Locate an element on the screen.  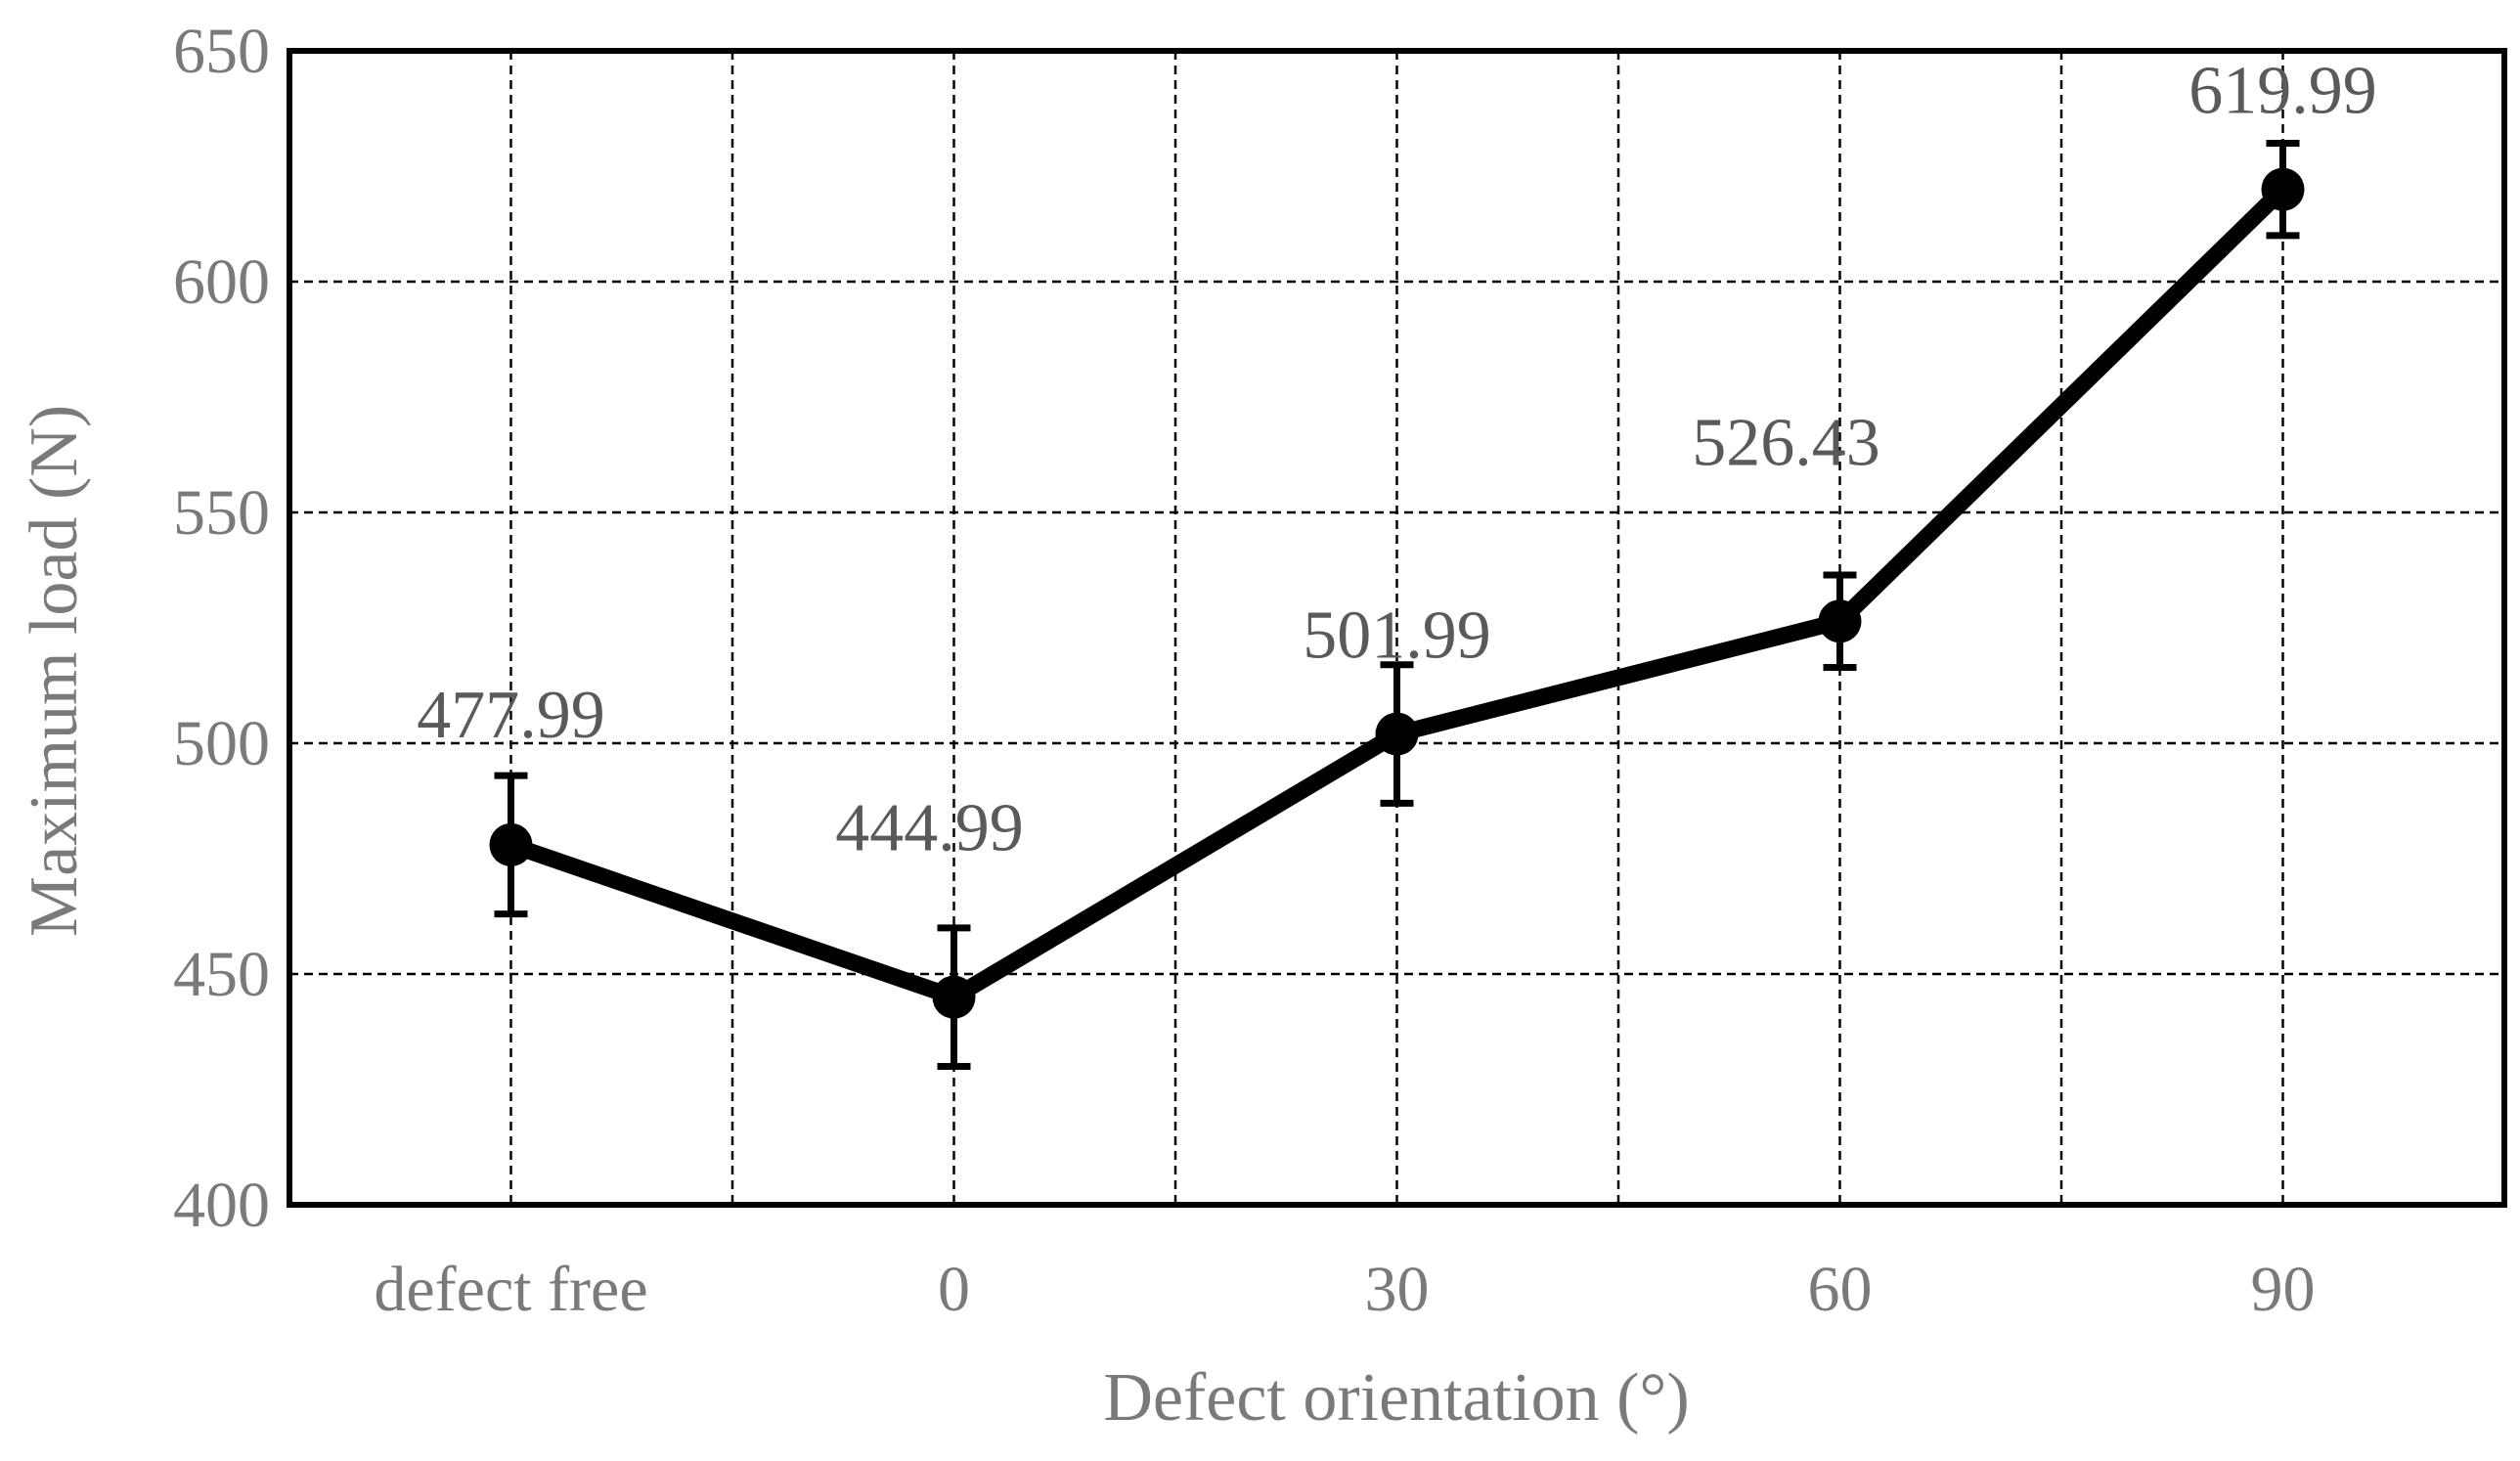
data-label-0: 477.99 is located at coordinates (511, 715).